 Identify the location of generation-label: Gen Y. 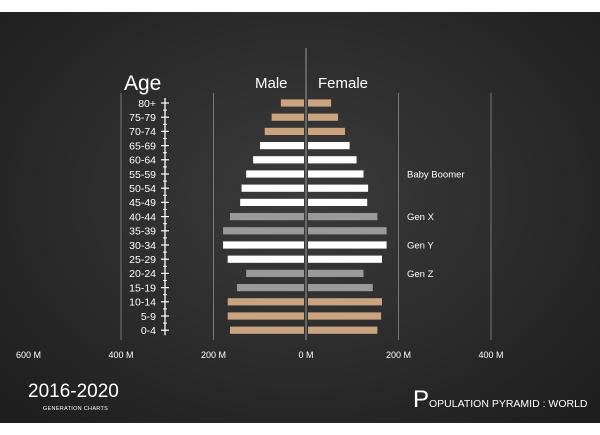
(420, 246).